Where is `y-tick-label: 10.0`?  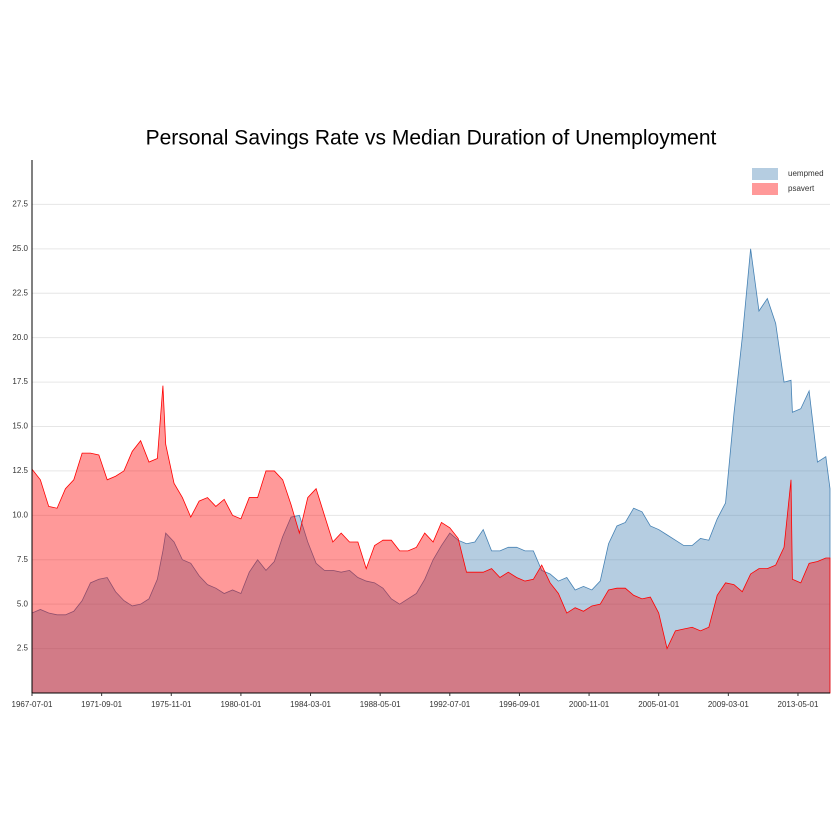
y-tick-label: 10.0 is located at coordinates (20, 514).